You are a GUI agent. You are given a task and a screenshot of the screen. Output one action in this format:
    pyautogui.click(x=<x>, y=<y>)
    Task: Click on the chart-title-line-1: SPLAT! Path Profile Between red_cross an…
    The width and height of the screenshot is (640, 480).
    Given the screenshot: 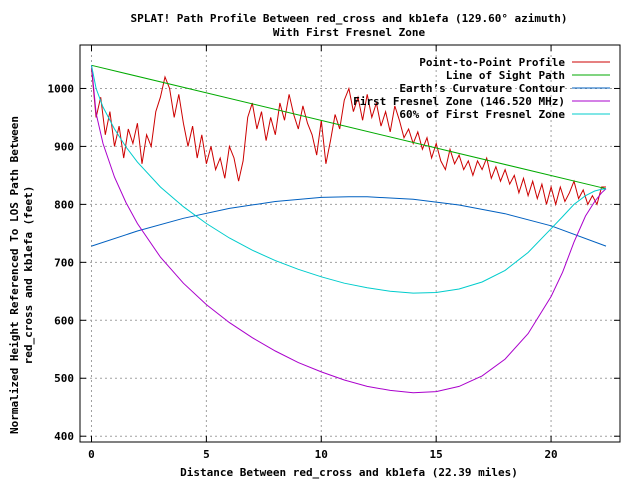 What is the action you would take?
    pyautogui.click(x=348, y=18)
    